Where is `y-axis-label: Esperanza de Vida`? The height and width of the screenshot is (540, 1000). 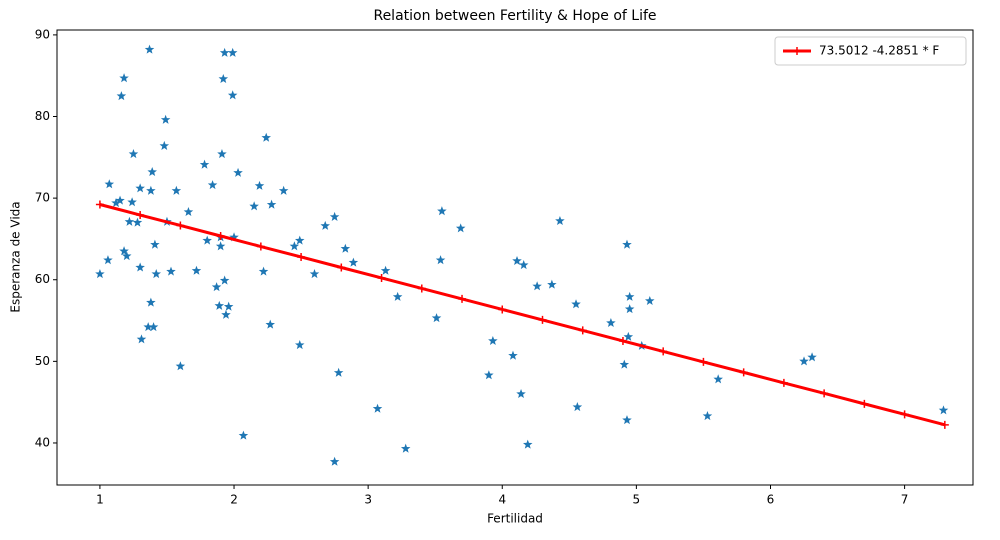
y-axis-label: Esperanza de Vida is located at coordinates (16, 256).